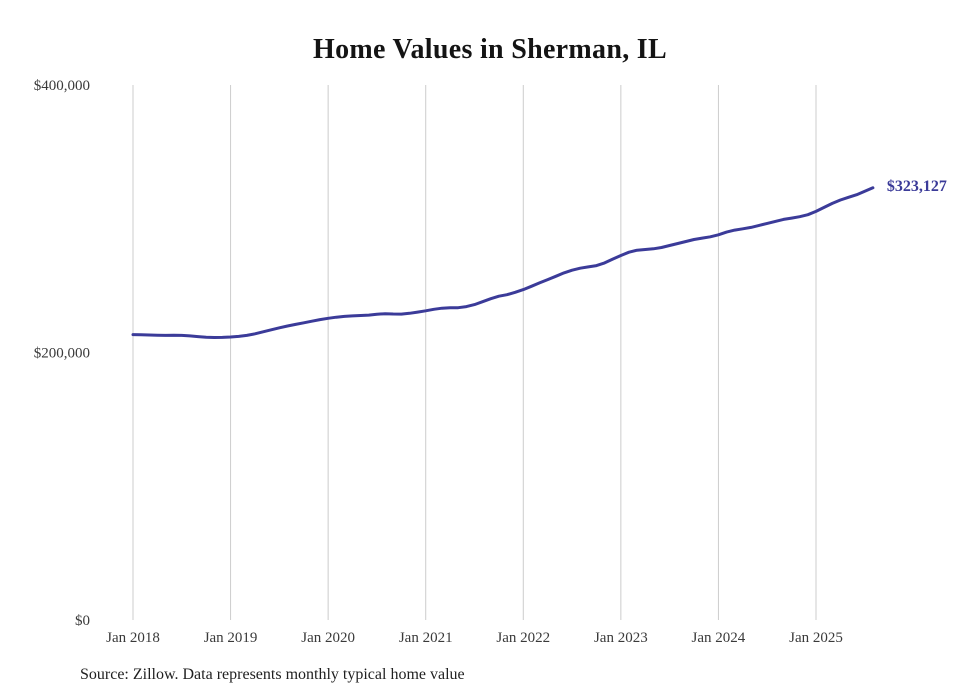 This screenshot has height=699, width=980. What do you see at coordinates (231, 638) in the screenshot?
I see `x-tick-label: Jan 2019` at bounding box center [231, 638].